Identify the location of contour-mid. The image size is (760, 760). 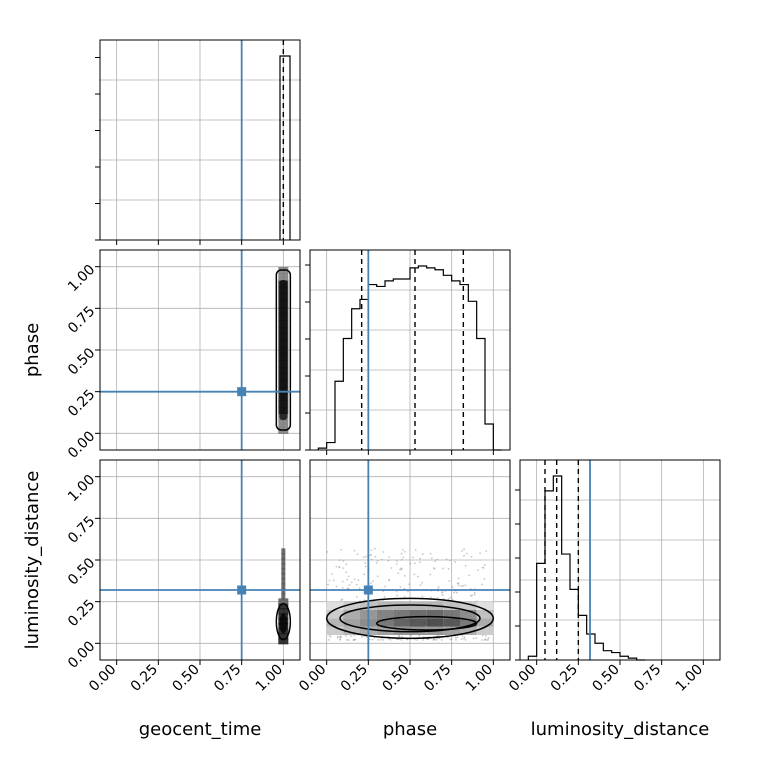
(410, 618).